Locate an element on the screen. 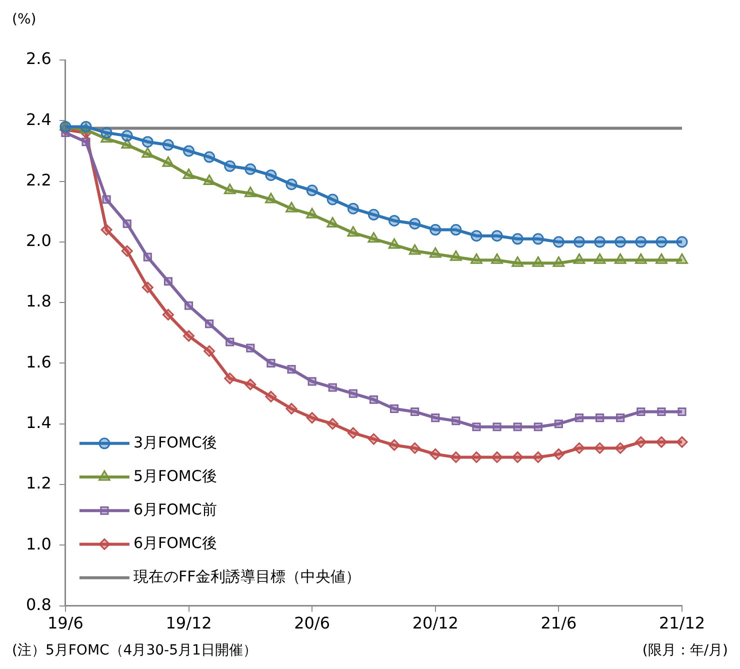  x-tick-label: 20/12 is located at coordinates (435, 623).